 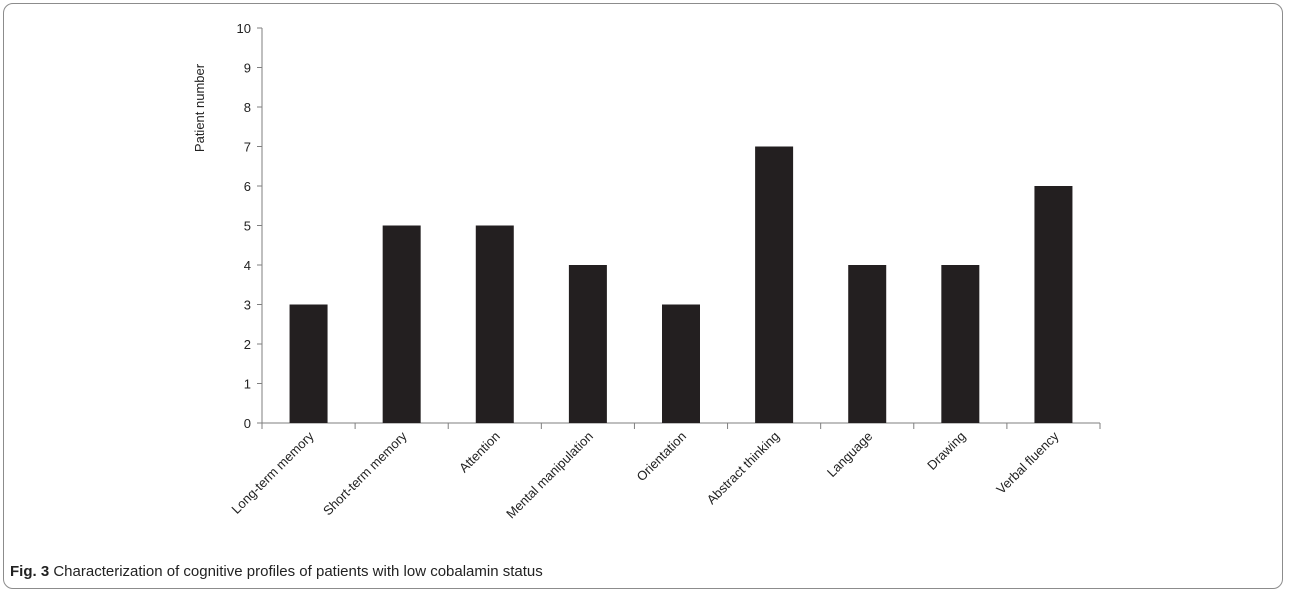 I want to click on y-axis: 0 1 2 3 4 5 6 7 8 9 10, so click(x=250, y=226).